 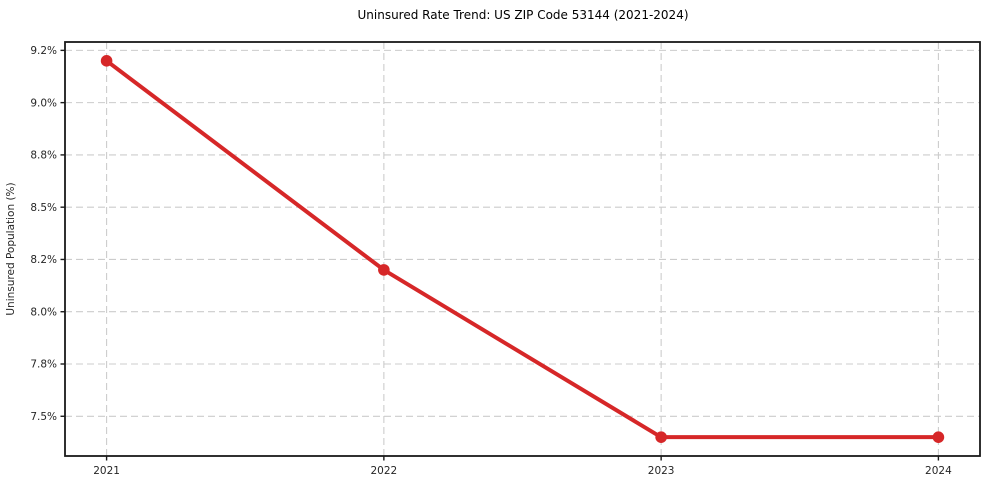 What do you see at coordinates (106, 471) in the screenshot?
I see `x-tick-label: 2021` at bounding box center [106, 471].